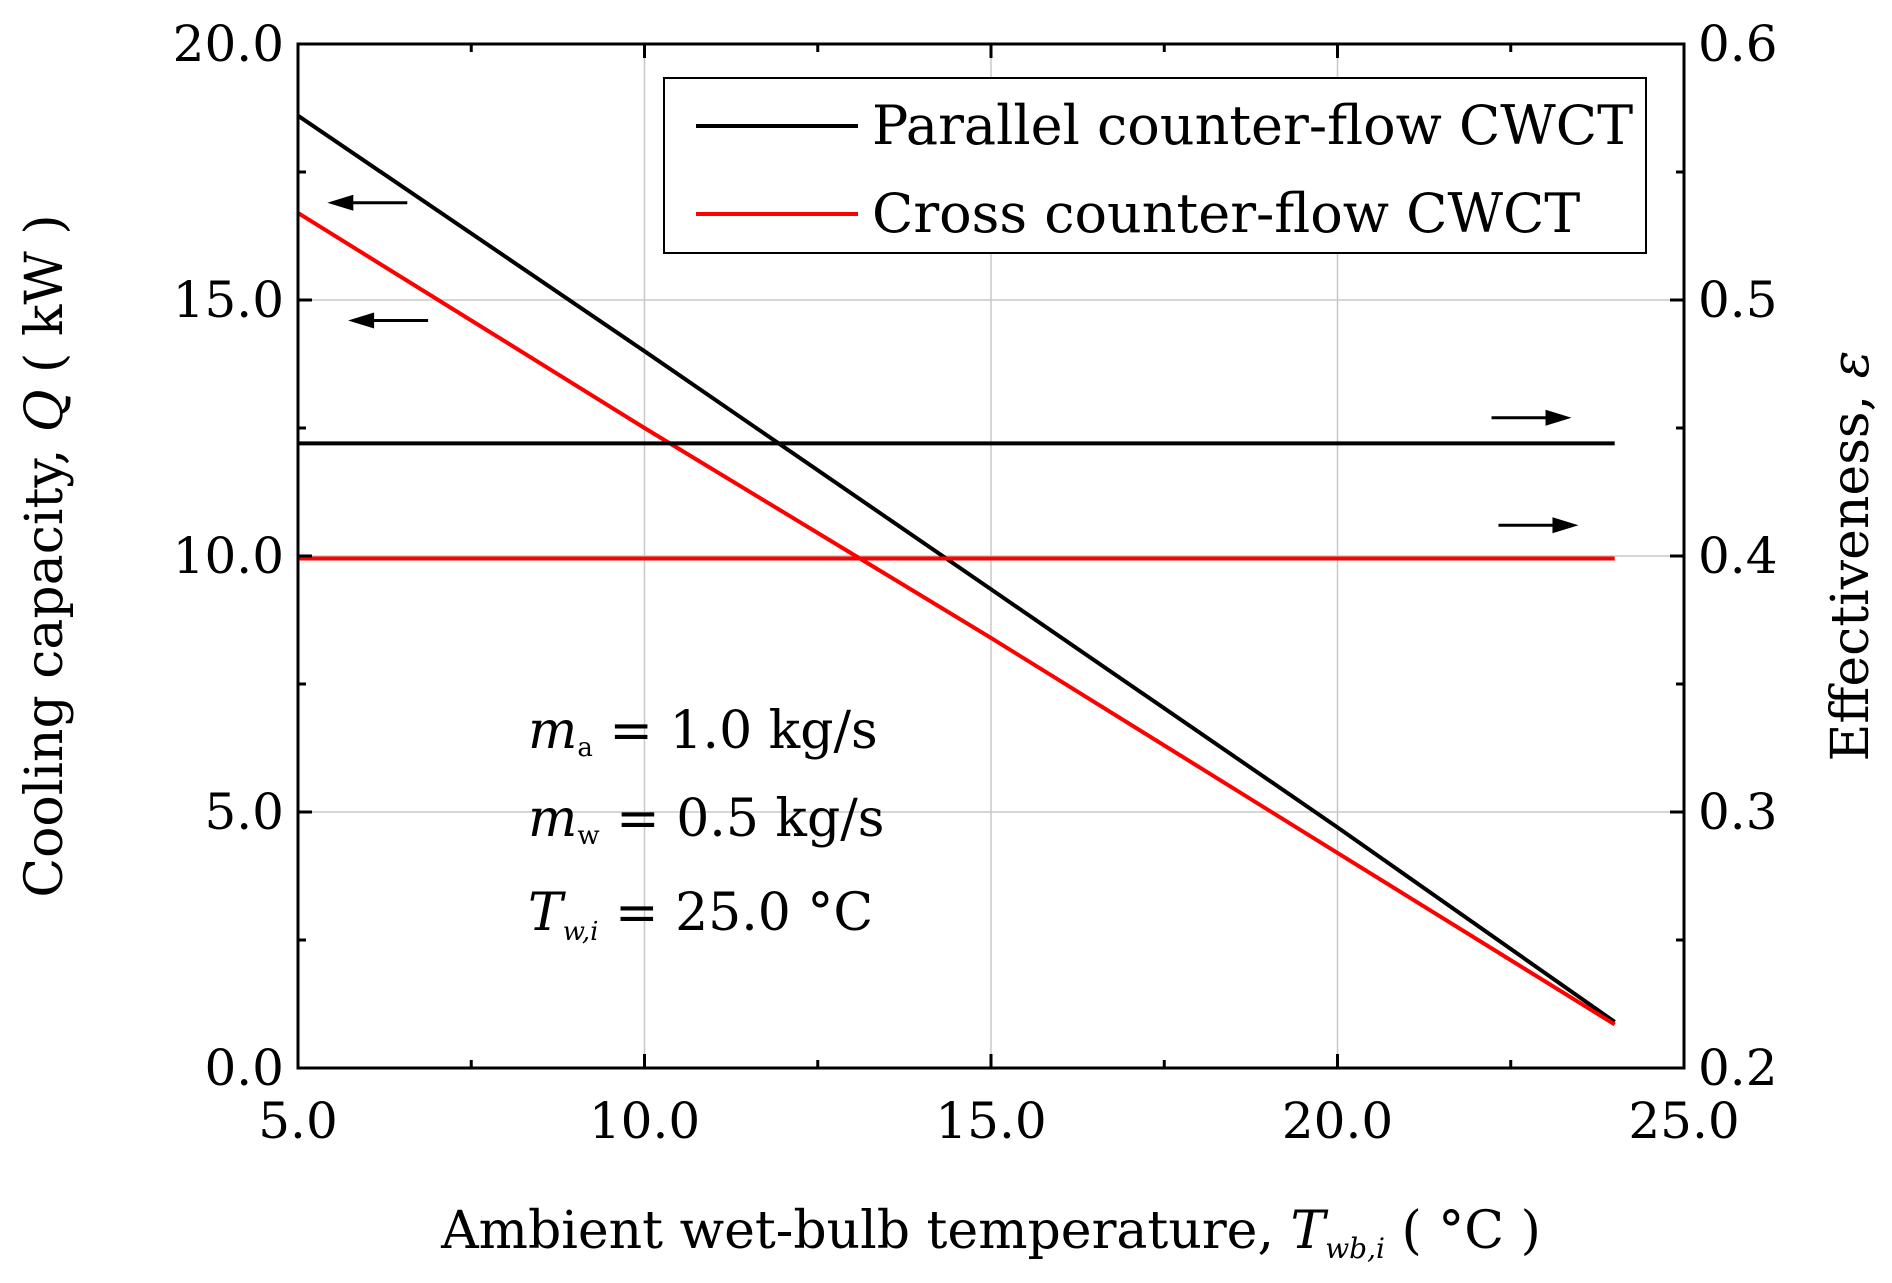  Describe the element at coordinates (1738, 300) in the screenshot. I see `y-right-tick-label: 0.5` at that location.